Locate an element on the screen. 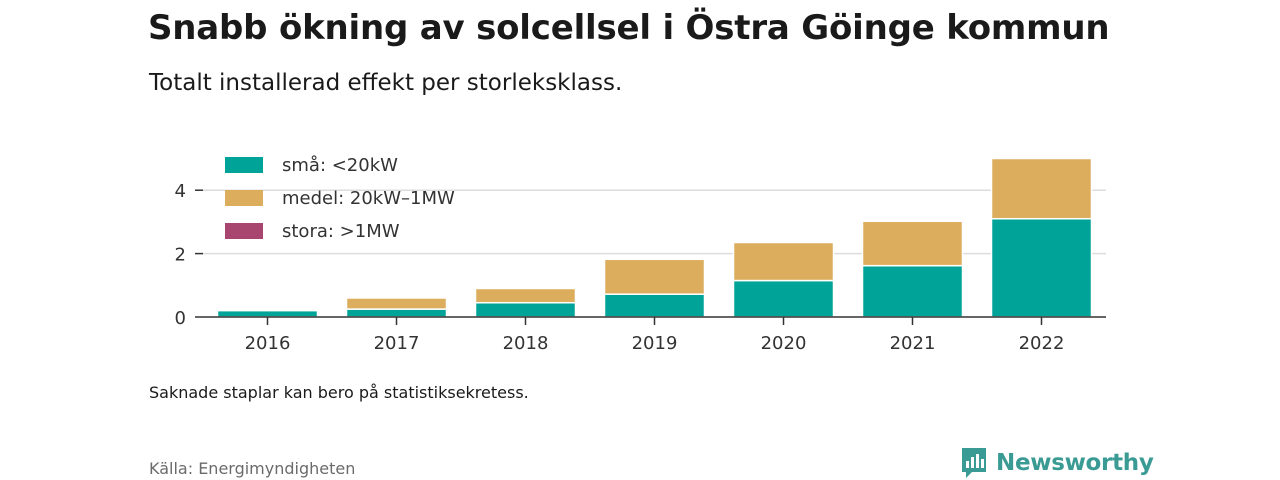  x-tick-label: 2017 is located at coordinates (397, 343).